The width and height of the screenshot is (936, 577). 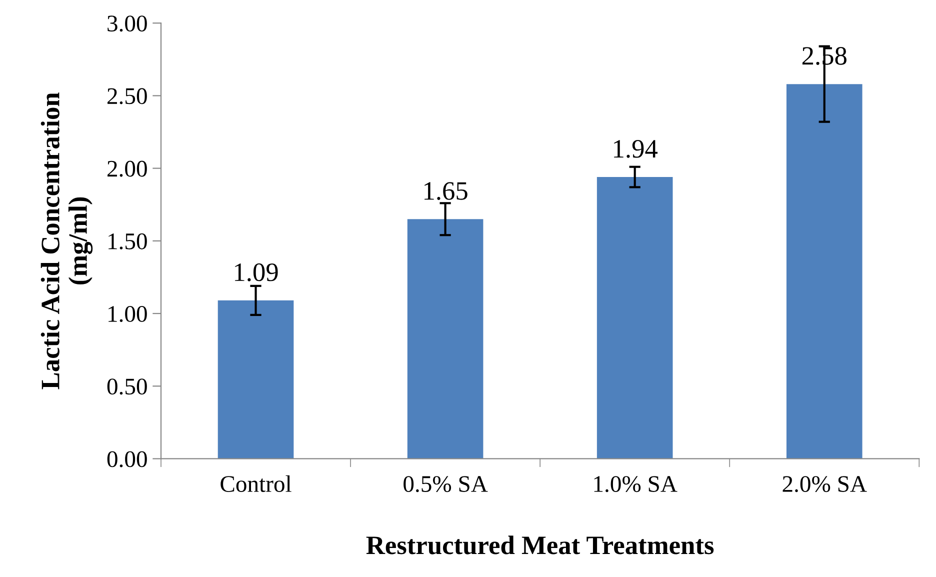 I want to click on y-axis-title: Lactic Acid Concentration (mg/ml), so click(x=66, y=241).